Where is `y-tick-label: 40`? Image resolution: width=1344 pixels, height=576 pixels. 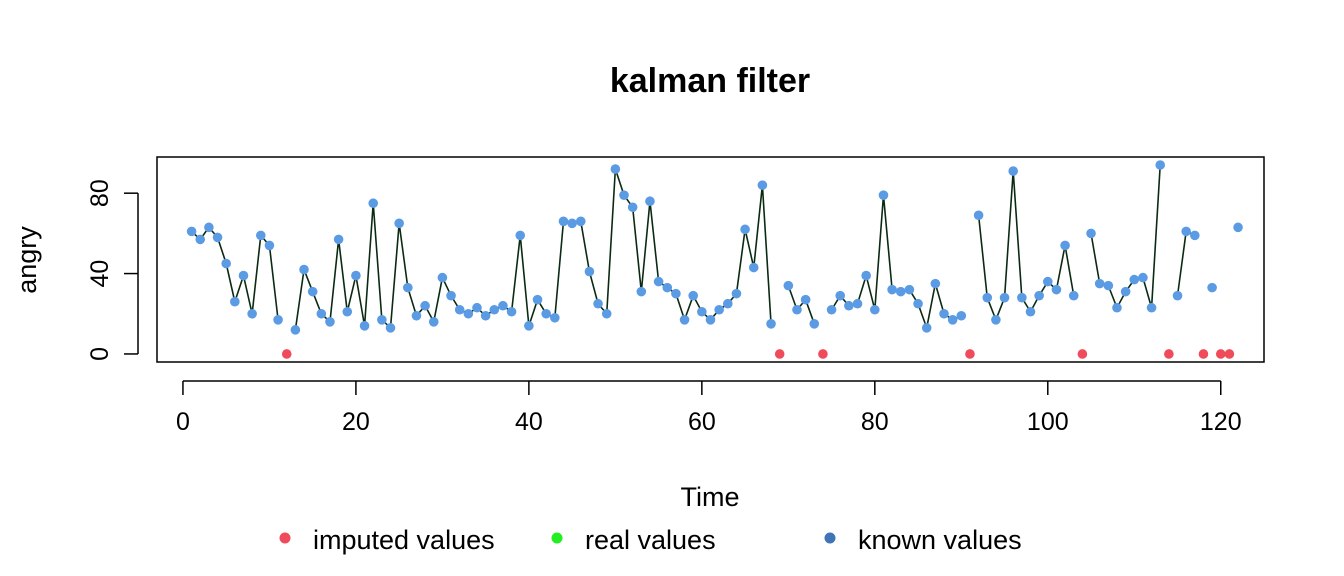 y-tick-label: 40 is located at coordinates (100, 274).